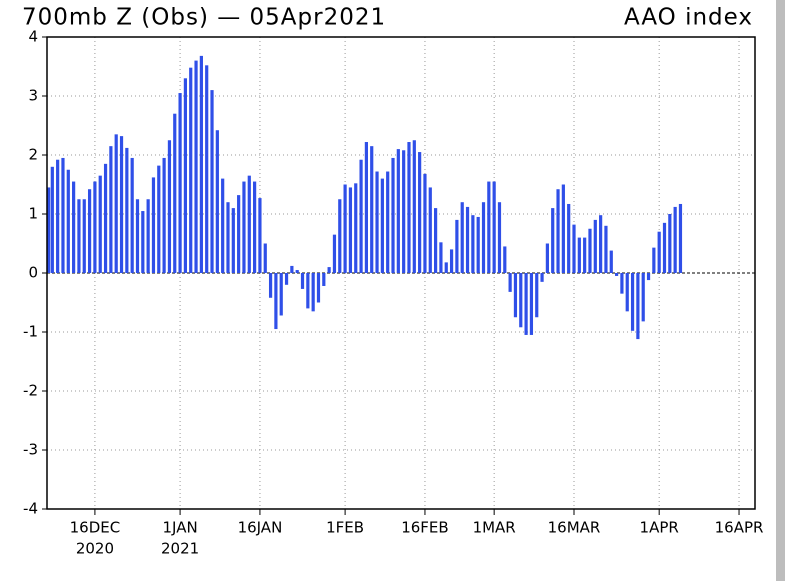 The image size is (785, 581). Describe the element at coordinates (688, 18) in the screenshot. I see `chart-subtitle: AAO index` at that location.